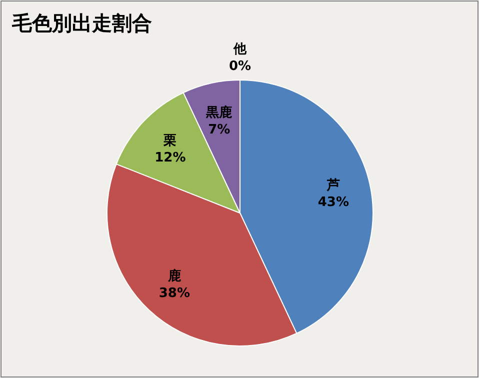 This screenshot has height=378, width=479. What do you see at coordinates (174, 293) in the screenshot?
I see `data-label: 38%` at bounding box center [174, 293].